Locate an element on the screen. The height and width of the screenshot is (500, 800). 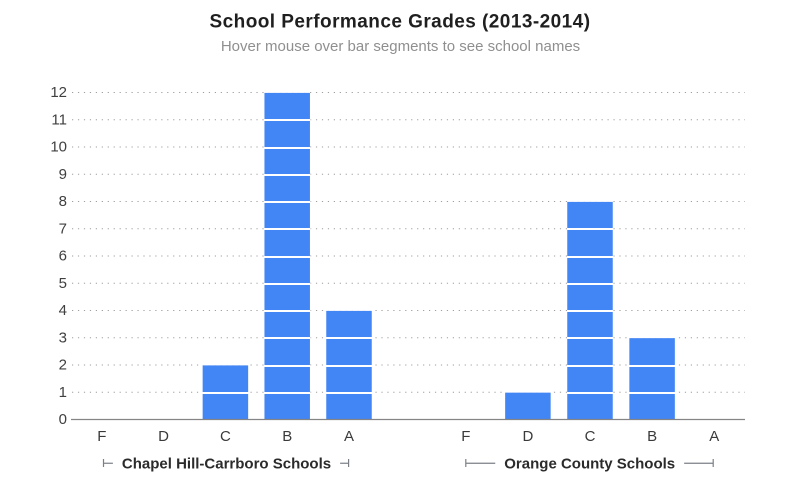
svg-text: 10 is located at coordinates (58, 147).